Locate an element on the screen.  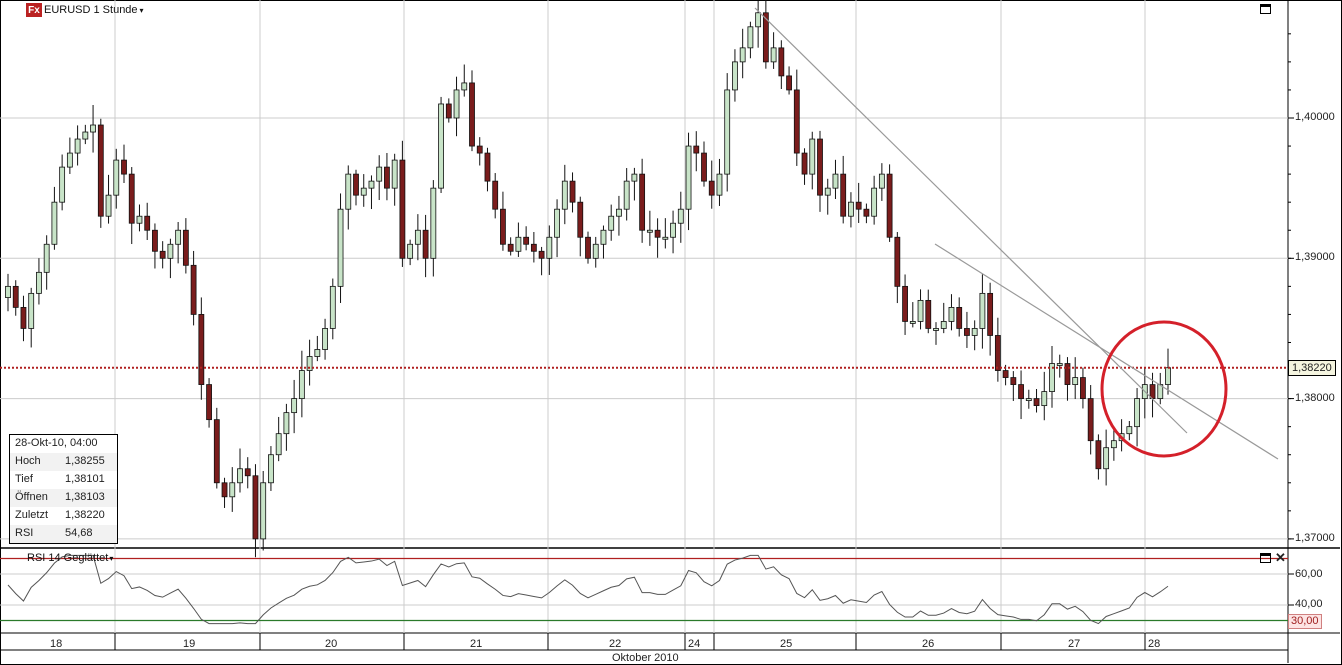
info-row-low: Tief 1,38101 is located at coordinates (63, 480).